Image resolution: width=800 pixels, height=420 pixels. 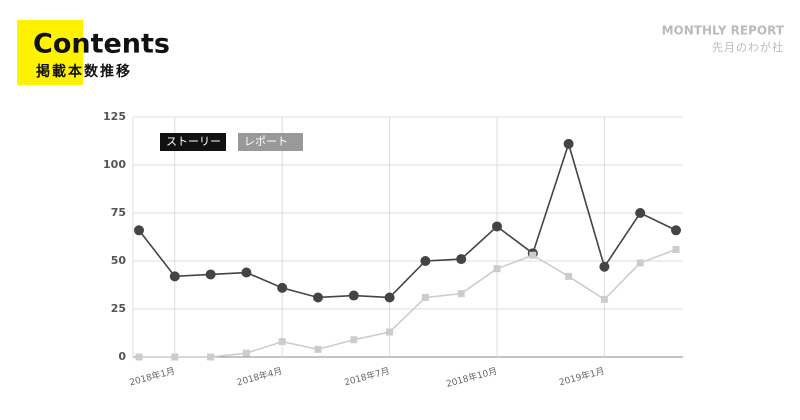 What do you see at coordinates (118, 212) in the screenshot?
I see `y-tick-label: 75` at bounding box center [118, 212].